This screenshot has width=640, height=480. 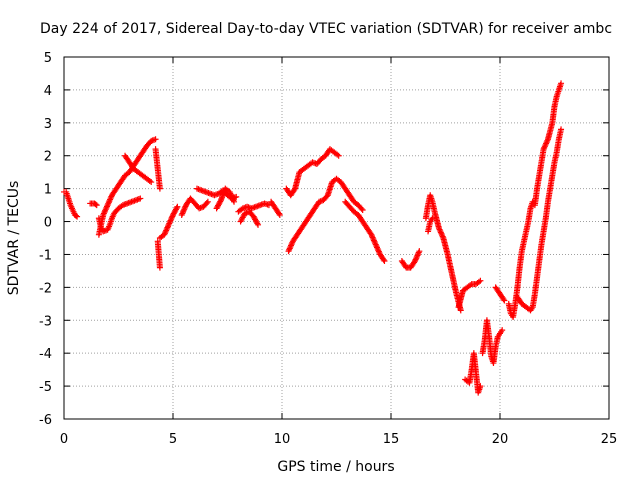 I want to click on x-axis-label: GPS time / hours, so click(x=335, y=467).